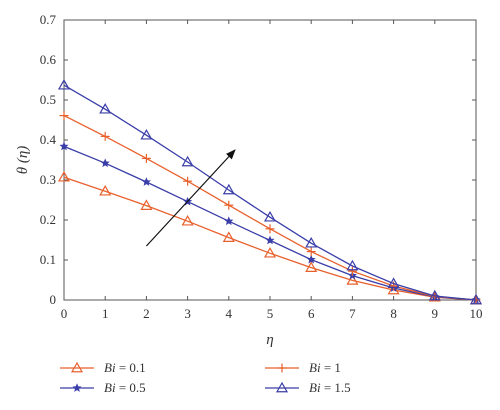 This screenshot has width=500, height=410. Describe the element at coordinates (131, 367) in the screenshot. I see `legend-value: = 0.1` at that location.